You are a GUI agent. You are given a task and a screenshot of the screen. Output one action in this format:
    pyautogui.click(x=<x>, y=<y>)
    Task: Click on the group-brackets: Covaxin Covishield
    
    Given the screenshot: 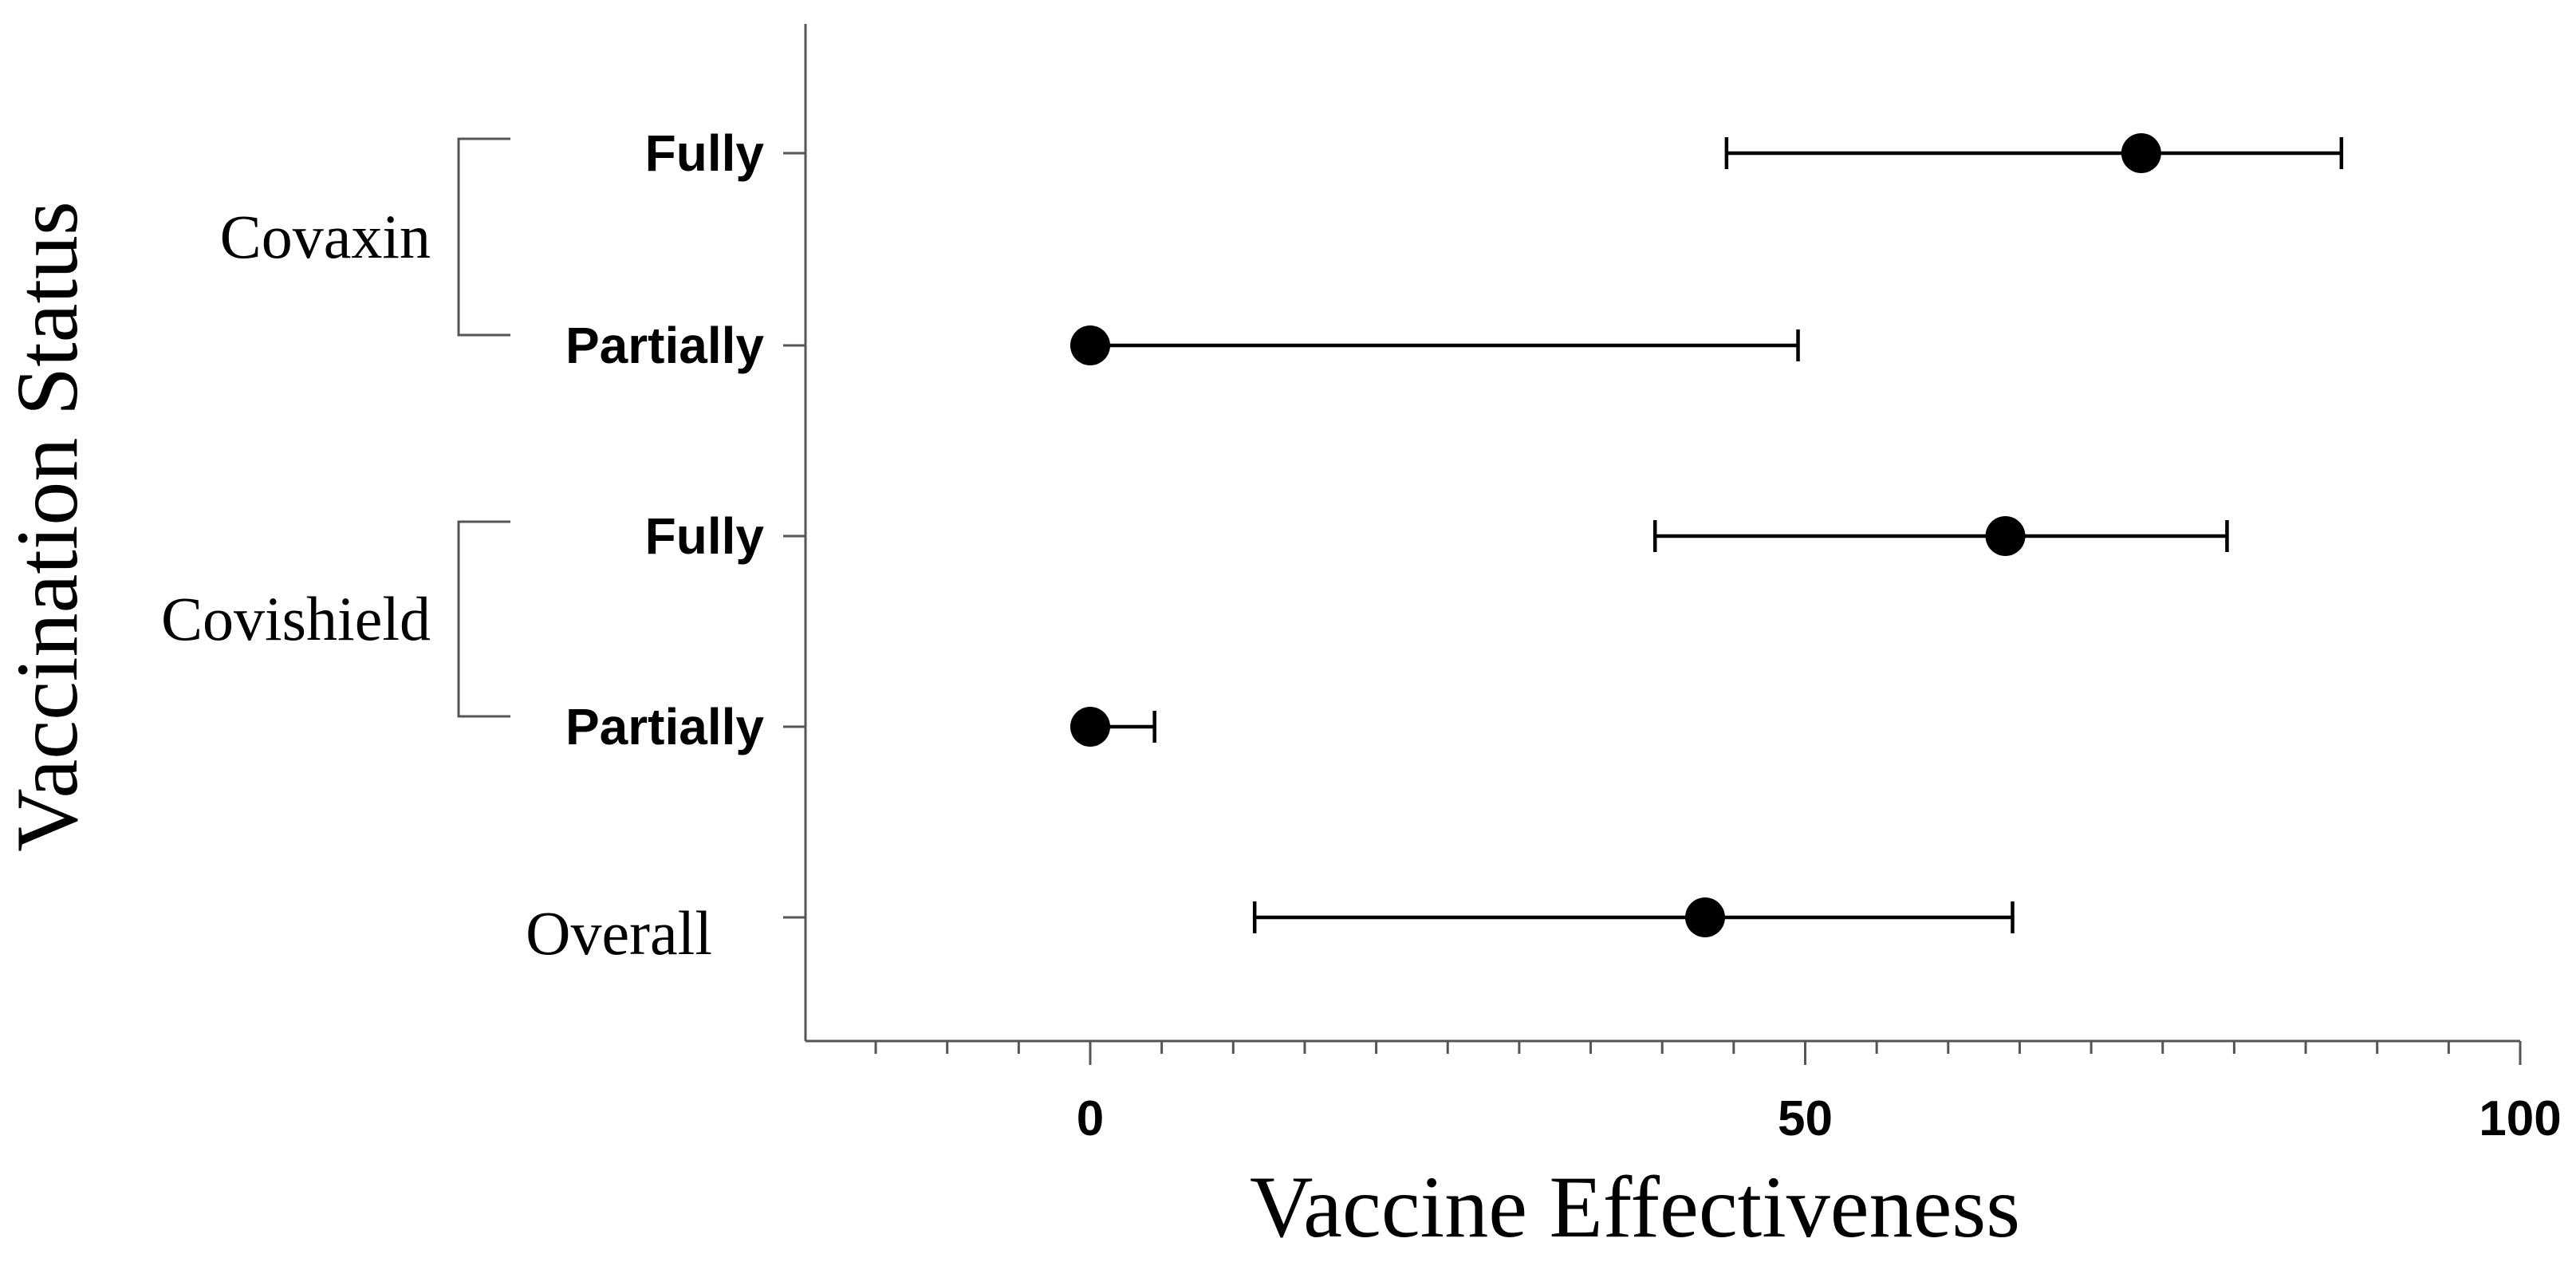 What is the action you would take?
    pyautogui.click(x=335, y=427)
    